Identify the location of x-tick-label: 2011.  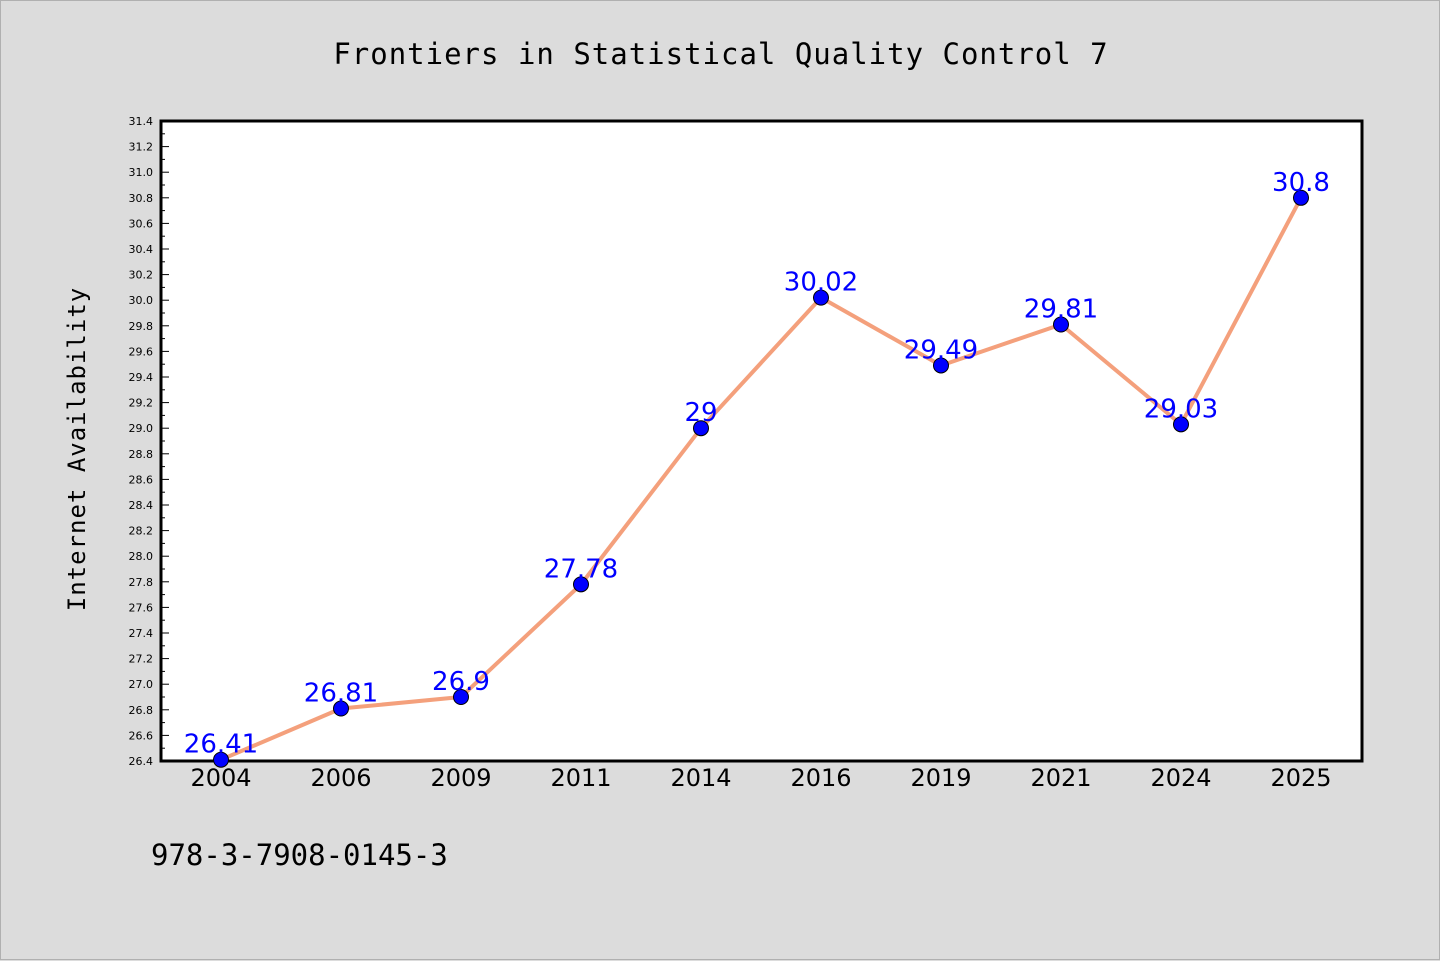
(580, 778).